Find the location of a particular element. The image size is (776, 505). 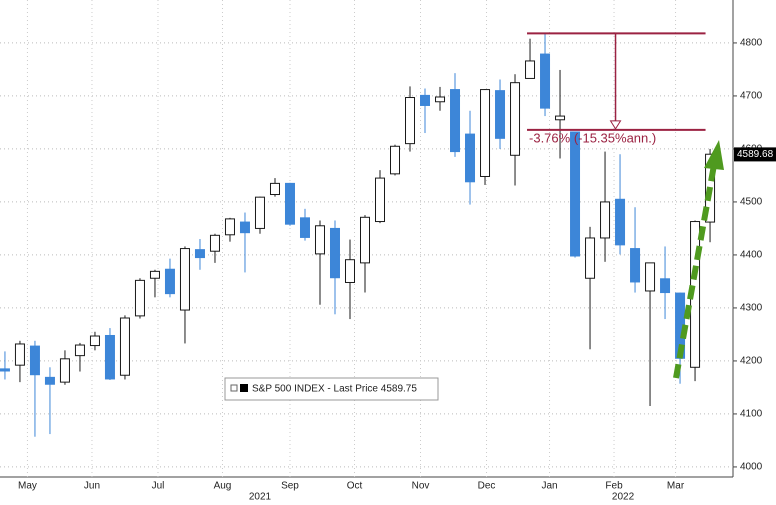

y-tick-label: 4200 is located at coordinates (751, 361).